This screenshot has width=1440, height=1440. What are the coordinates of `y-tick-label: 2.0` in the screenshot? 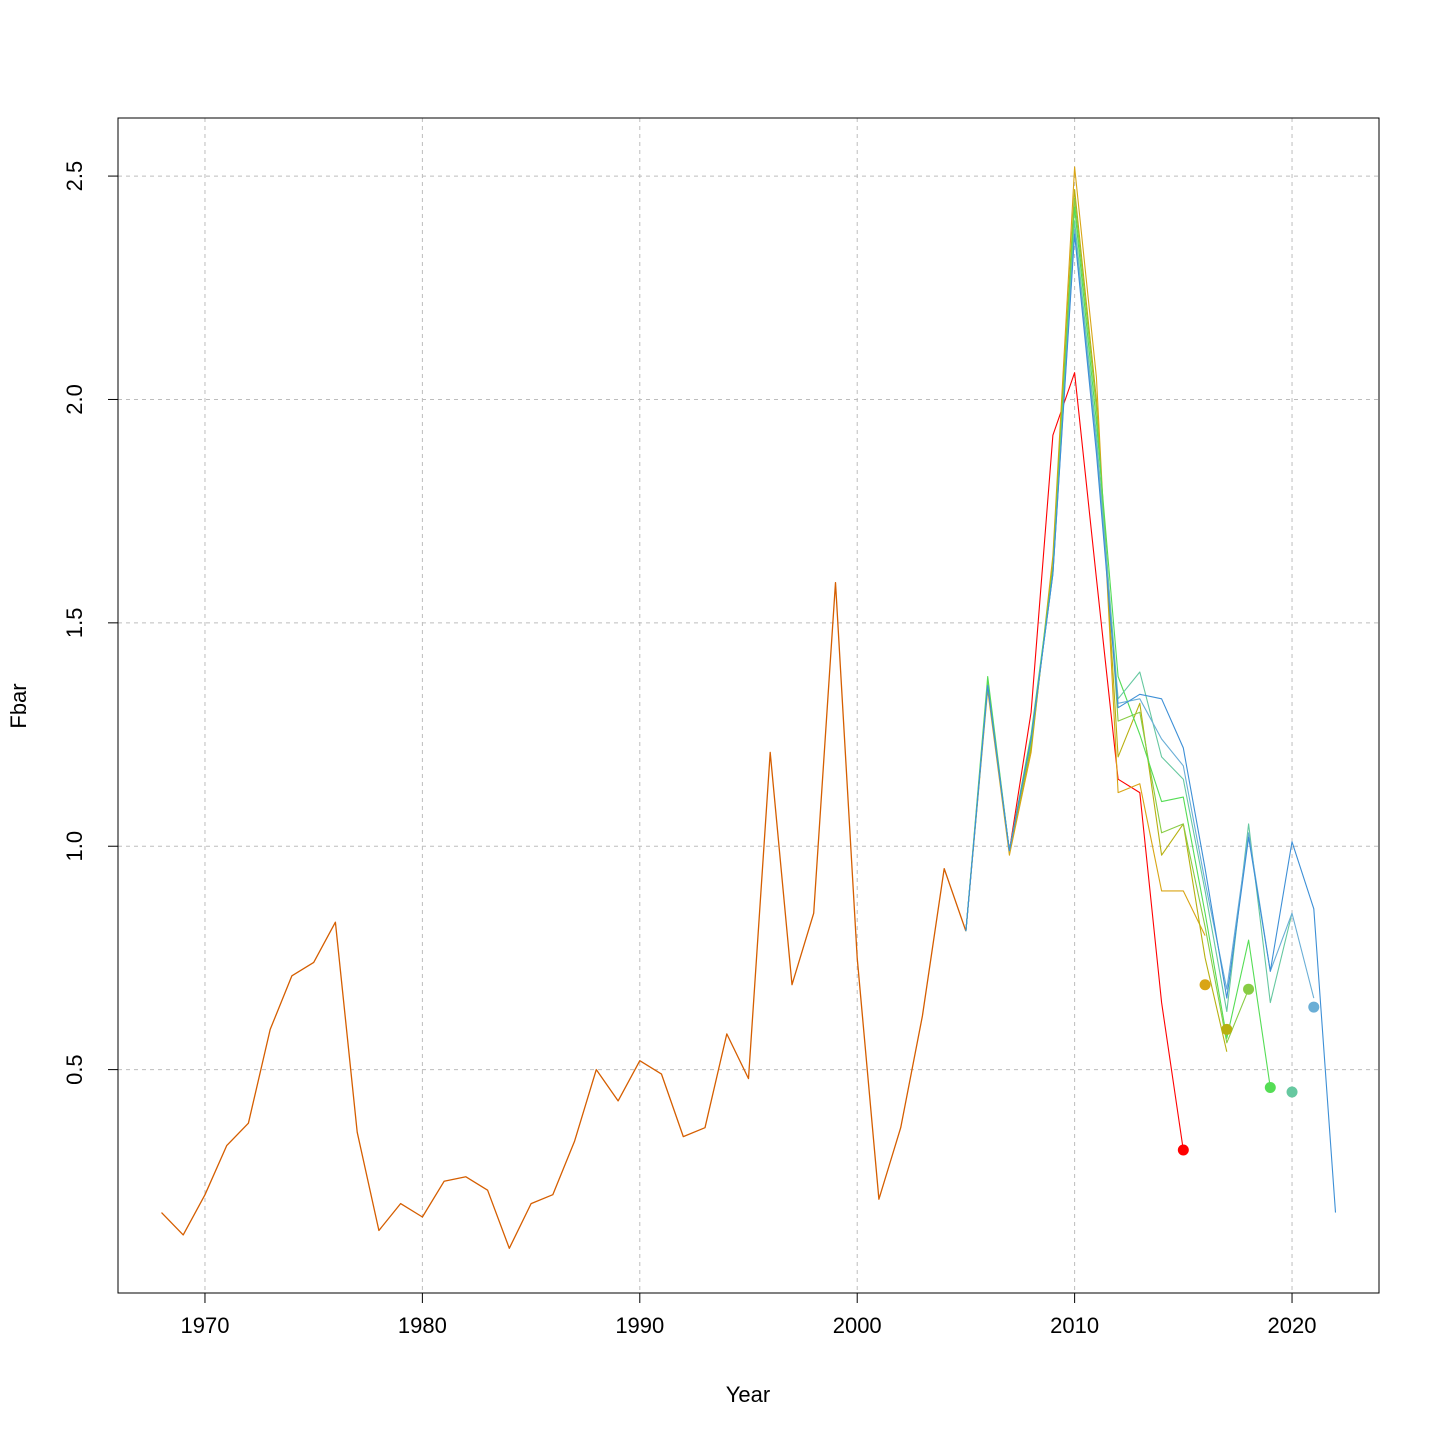 It's located at (74, 399).